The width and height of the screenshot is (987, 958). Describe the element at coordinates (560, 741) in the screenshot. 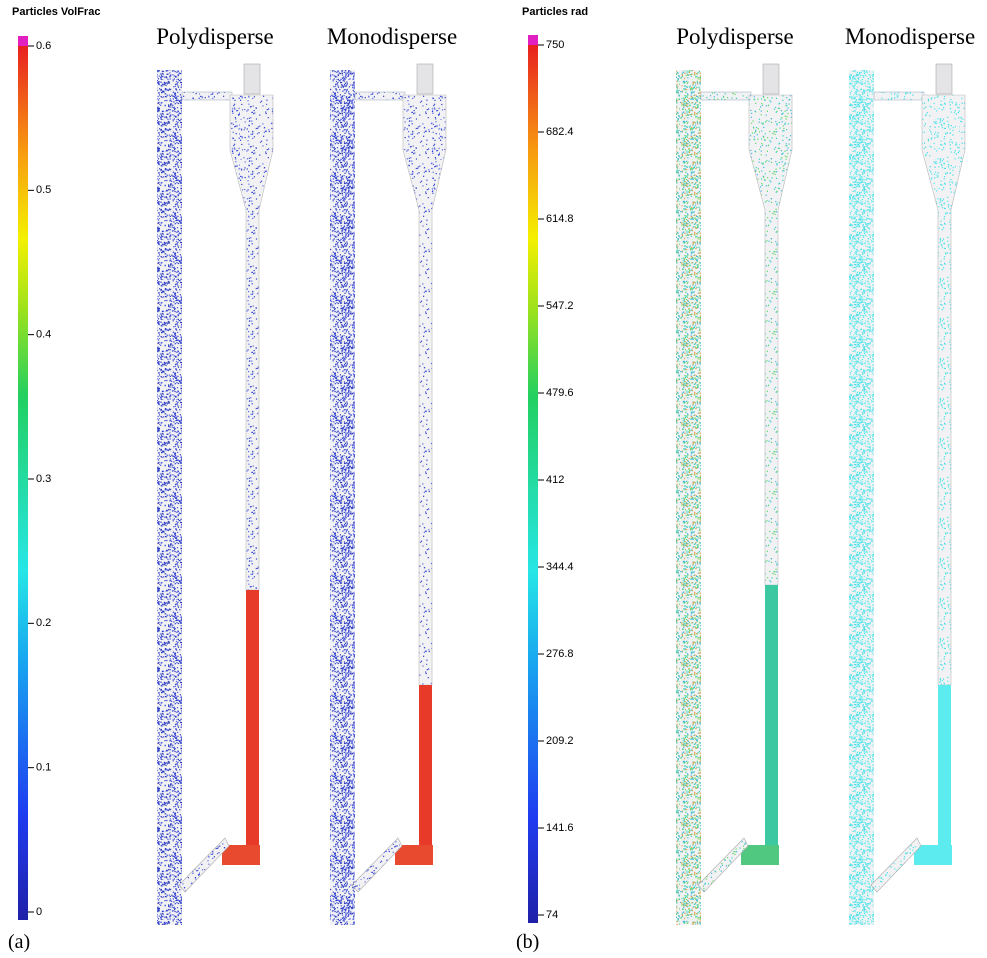

I see `colorbar-tick-label: 209.2` at that location.